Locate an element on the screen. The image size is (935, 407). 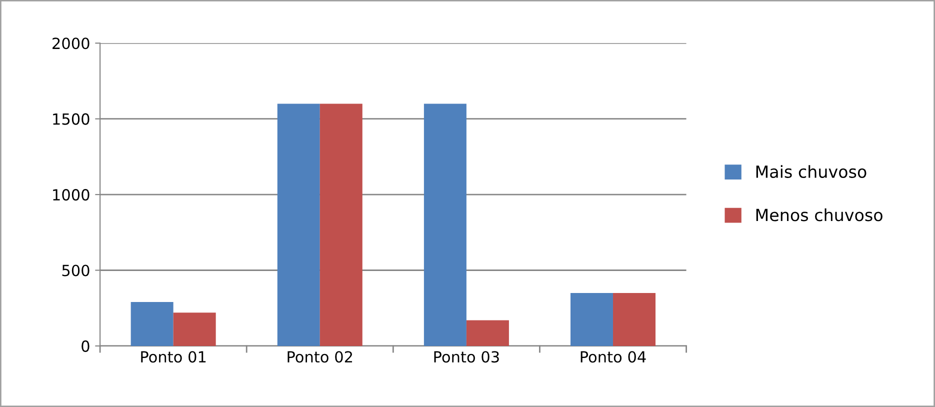
y-tick-label: 1500 is located at coordinates (71, 119).